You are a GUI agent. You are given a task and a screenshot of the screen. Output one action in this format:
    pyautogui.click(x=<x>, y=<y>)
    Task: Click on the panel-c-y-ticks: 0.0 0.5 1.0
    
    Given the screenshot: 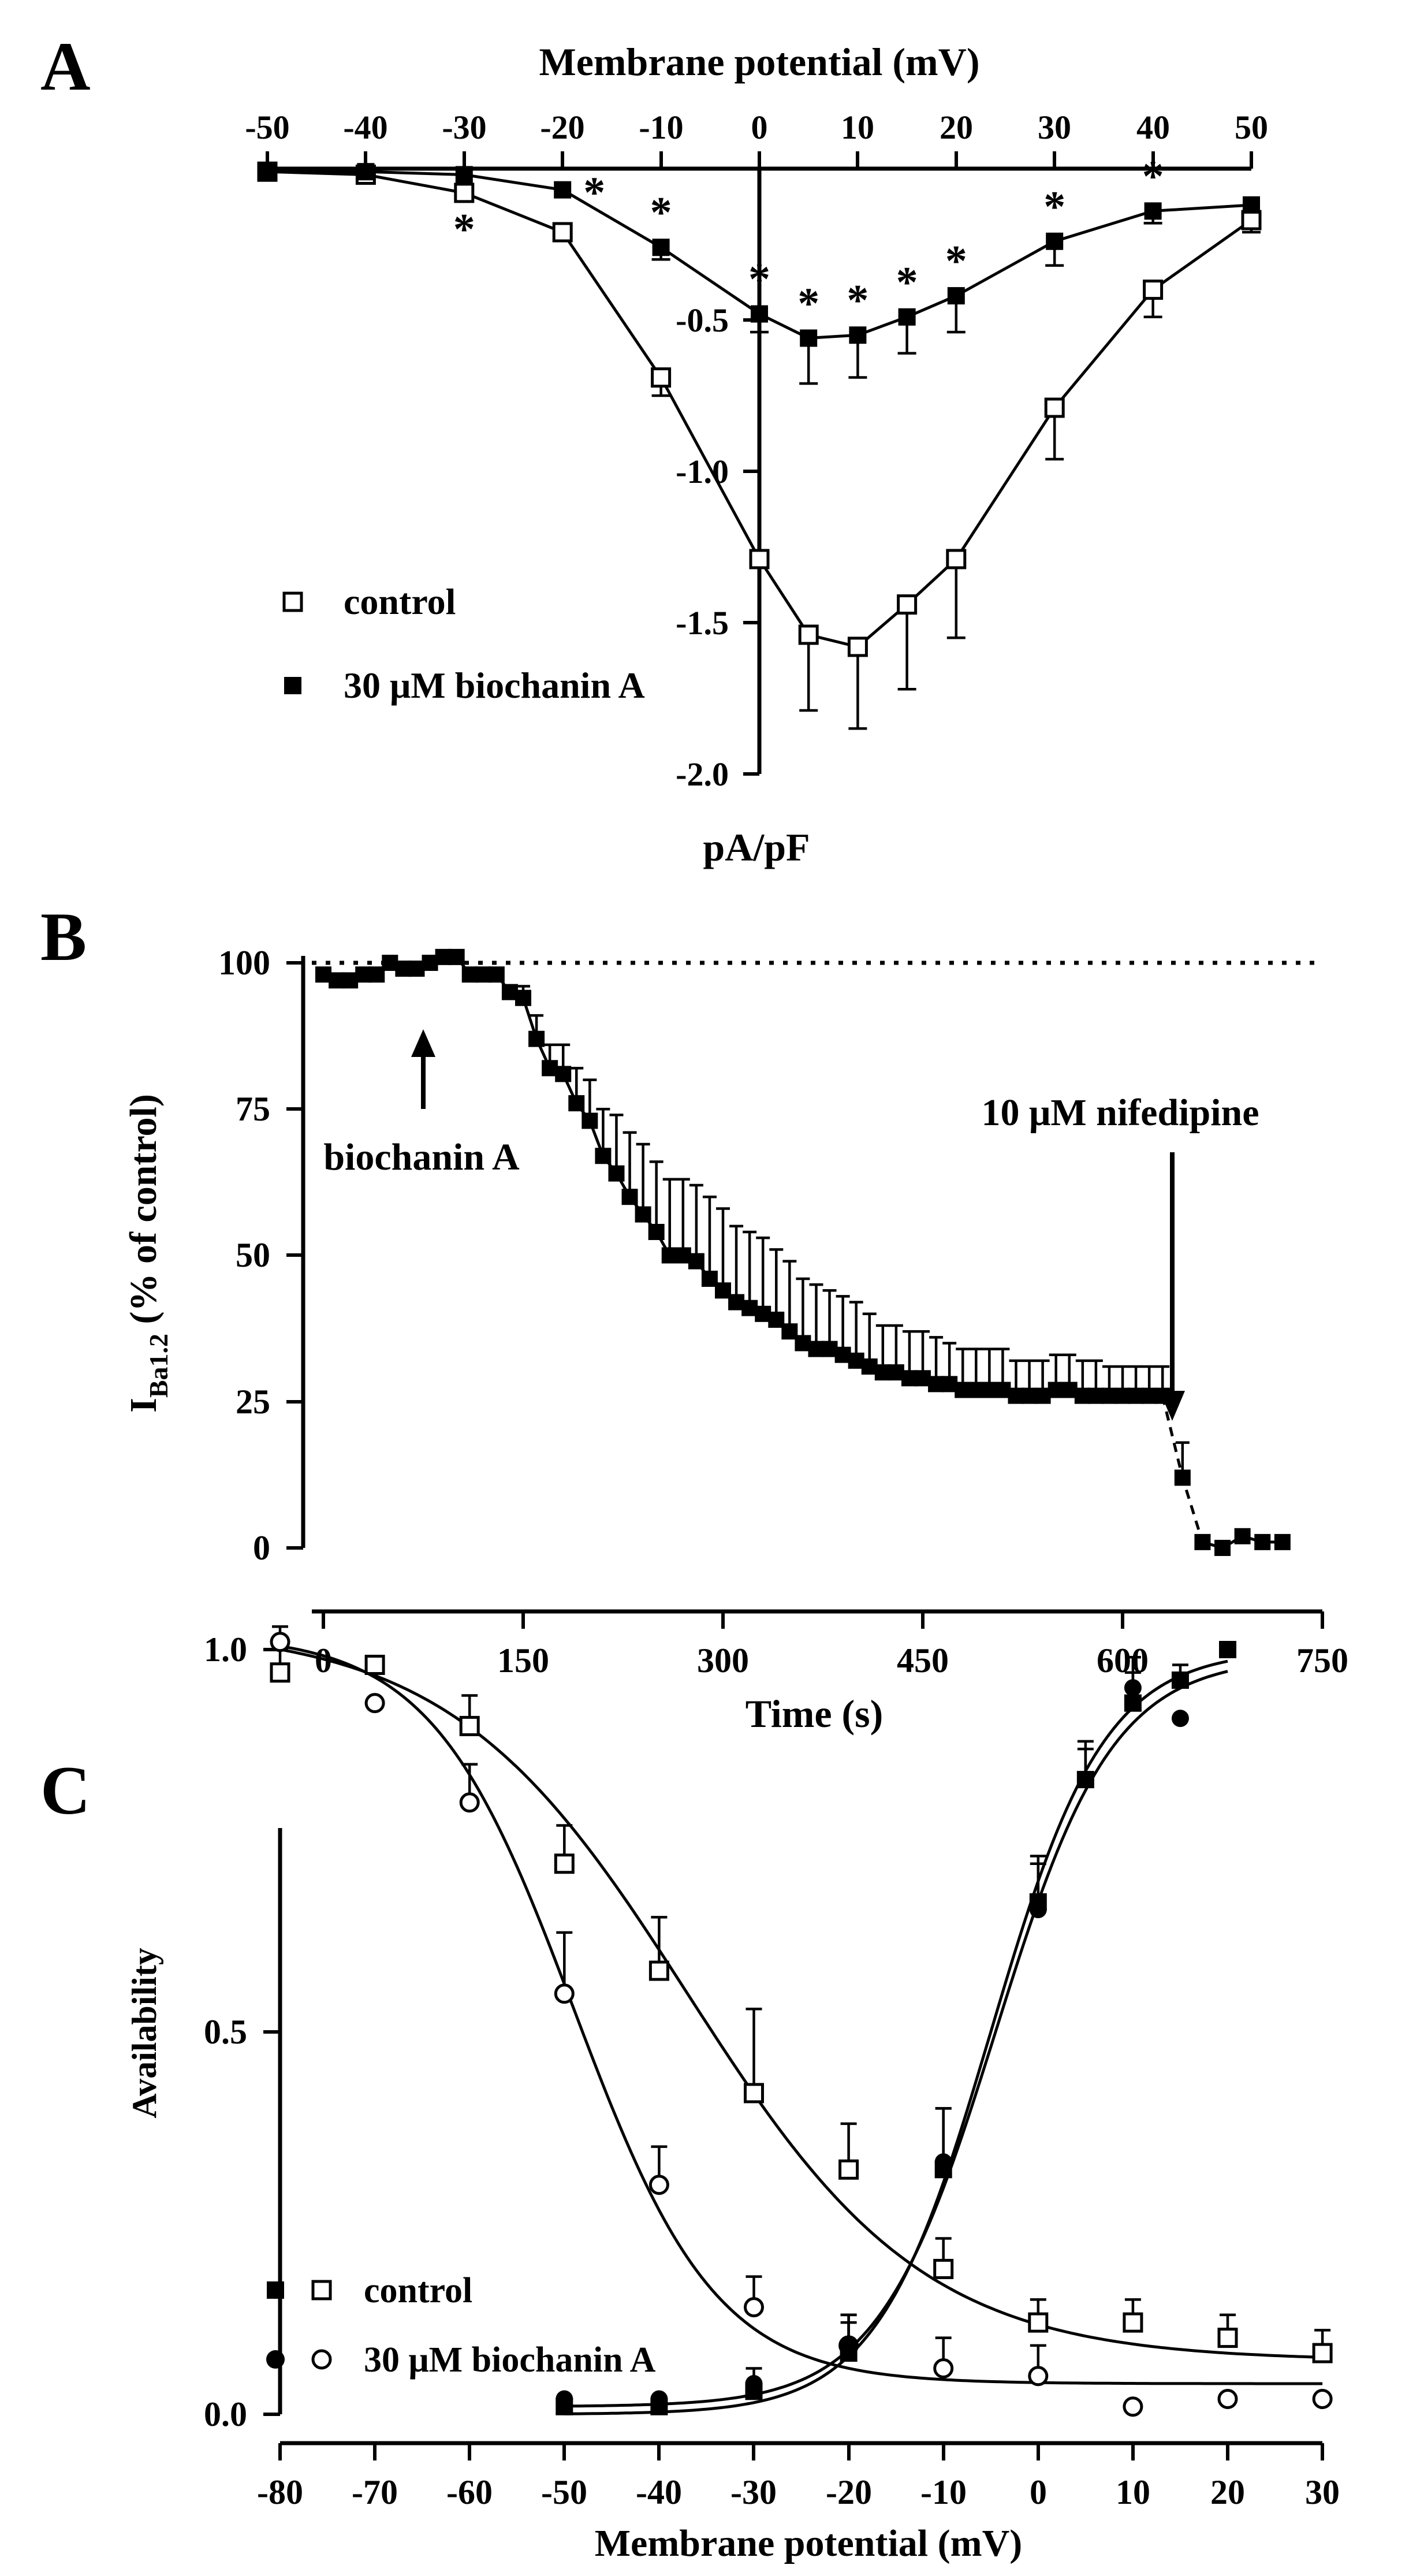 What is the action you would take?
    pyautogui.click(x=242, y=2032)
    